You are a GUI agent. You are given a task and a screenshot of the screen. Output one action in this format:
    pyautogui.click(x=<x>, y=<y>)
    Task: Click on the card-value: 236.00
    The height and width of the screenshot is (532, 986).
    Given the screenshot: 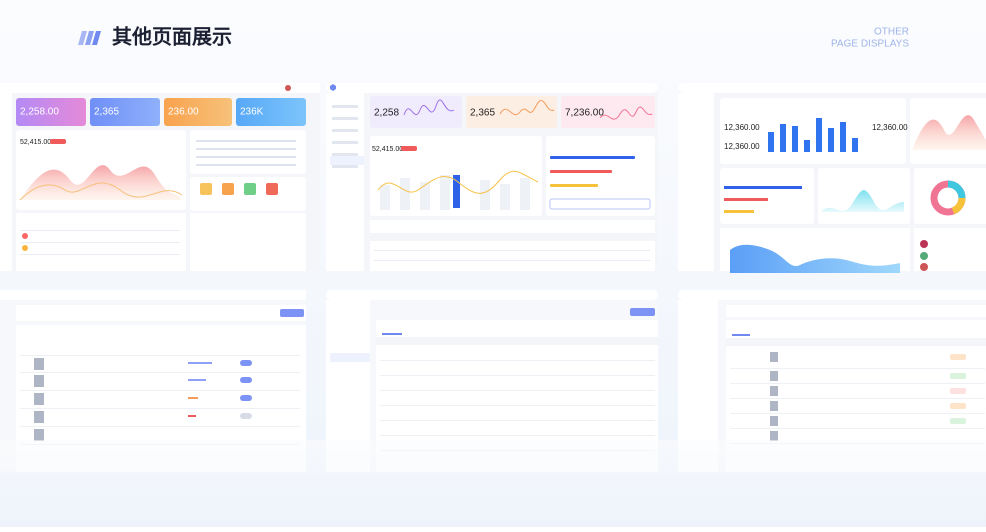 What is the action you would take?
    pyautogui.click(x=183, y=112)
    